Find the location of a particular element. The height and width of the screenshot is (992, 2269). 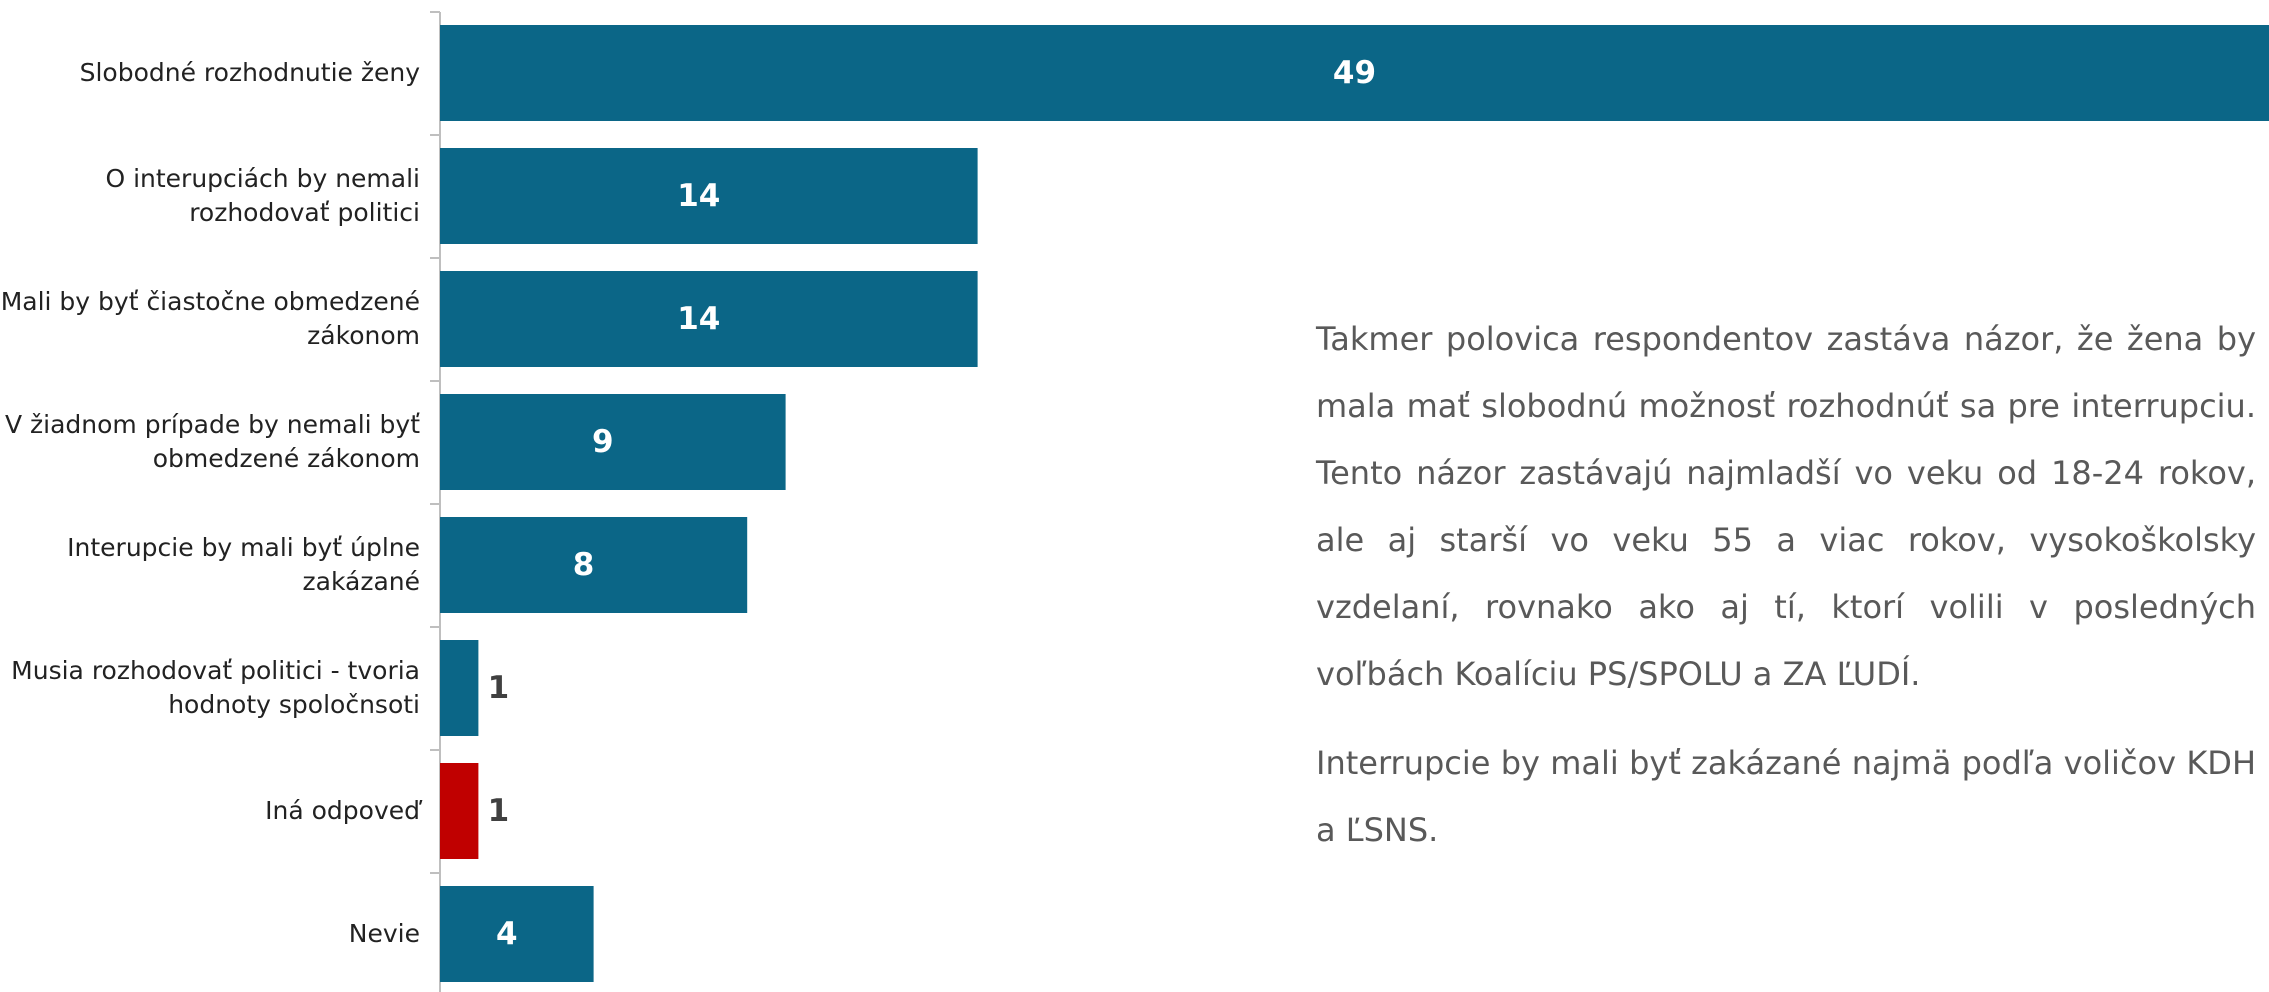

value-label: 9 is located at coordinates (603, 442).